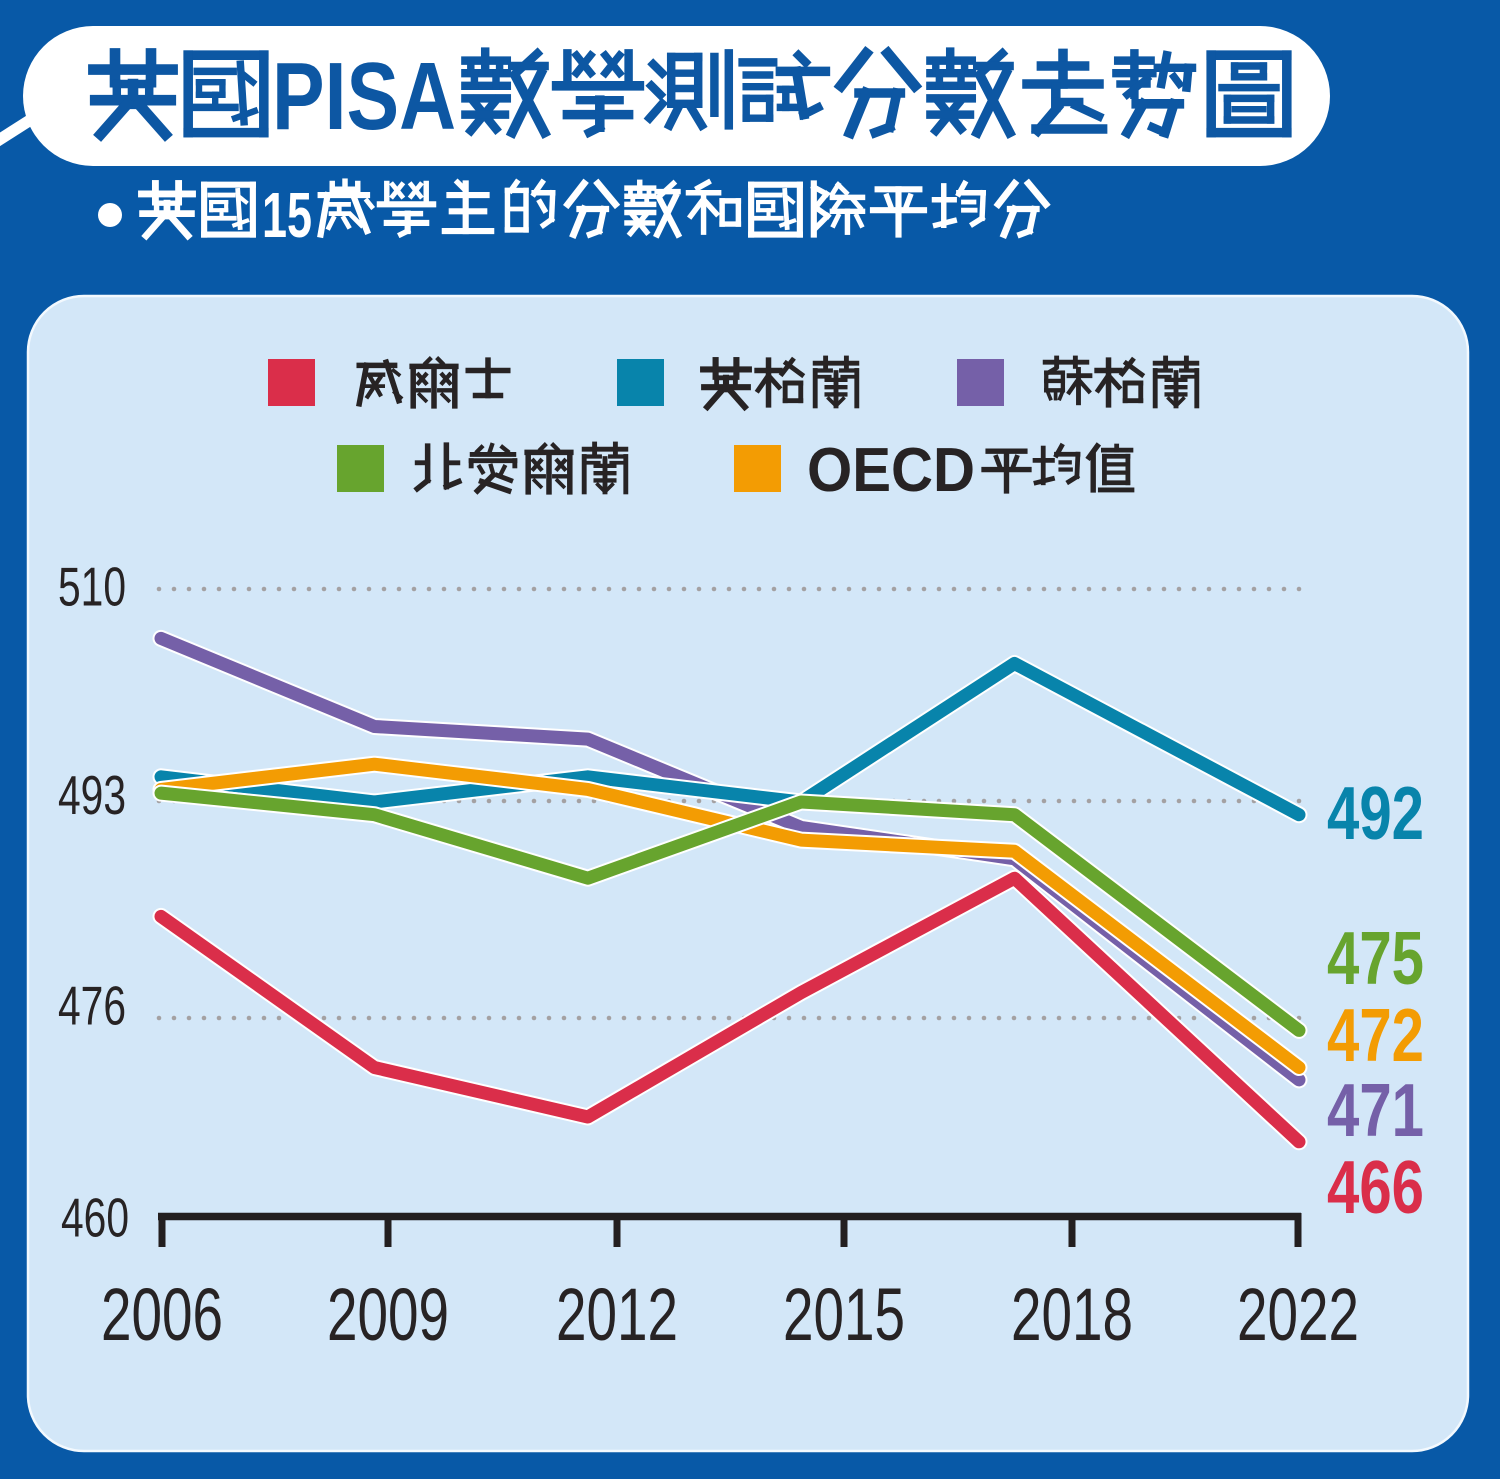 The image size is (1500, 1479). What do you see at coordinates (844, 1314) in the screenshot?
I see `svg-text: 2015` at bounding box center [844, 1314].